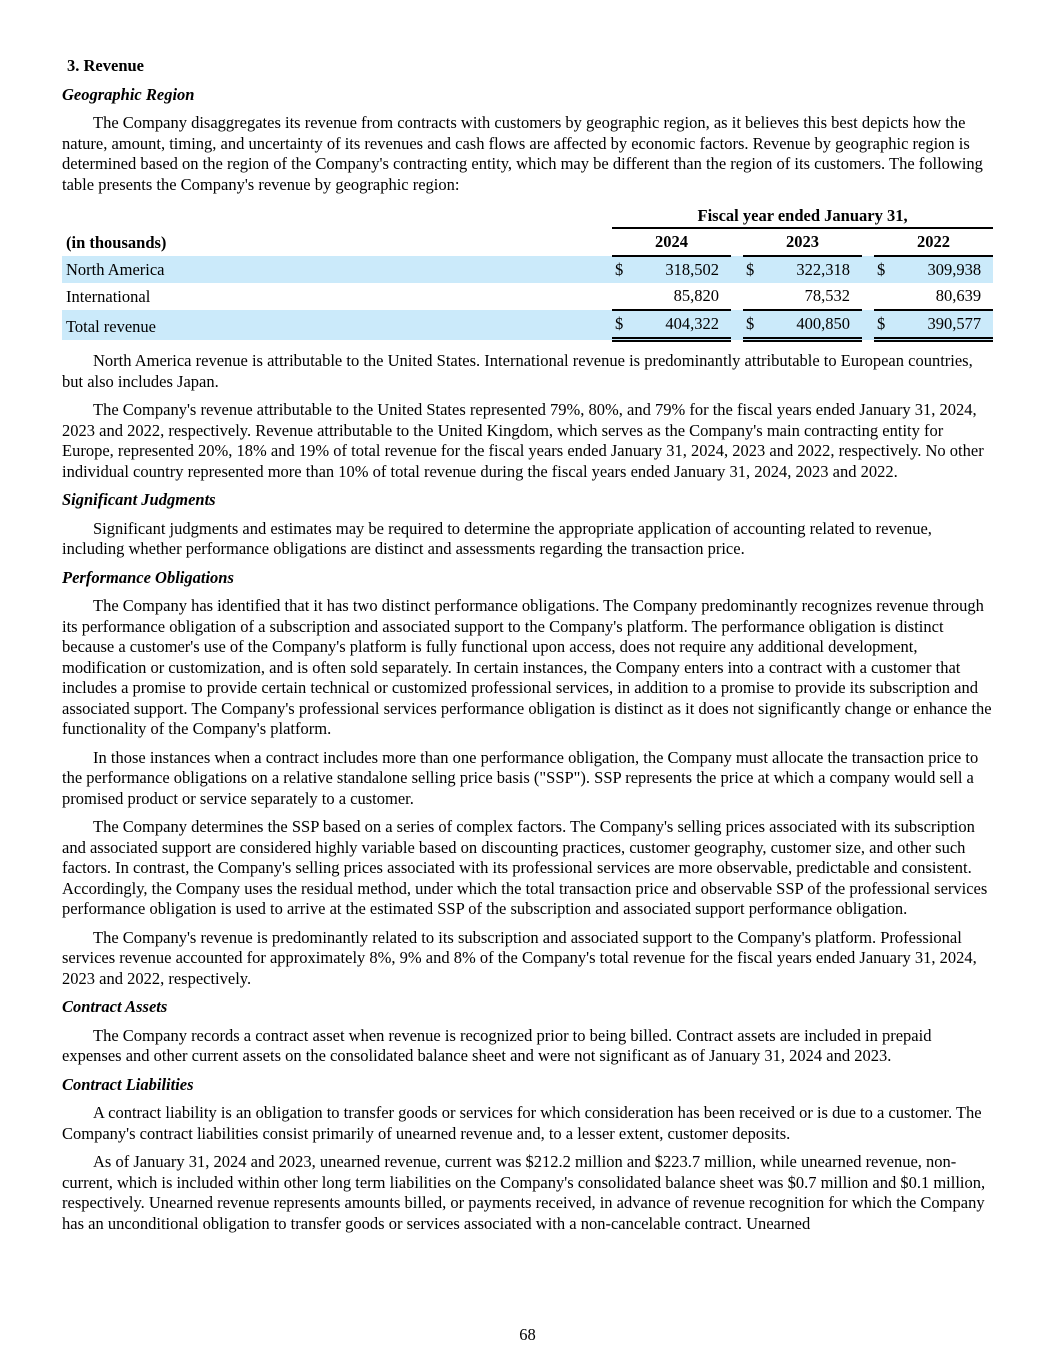  What do you see at coordinates (692, 269) in the screenshot?
I see `cell-value: 318,502` at bounding box center [692, 269].